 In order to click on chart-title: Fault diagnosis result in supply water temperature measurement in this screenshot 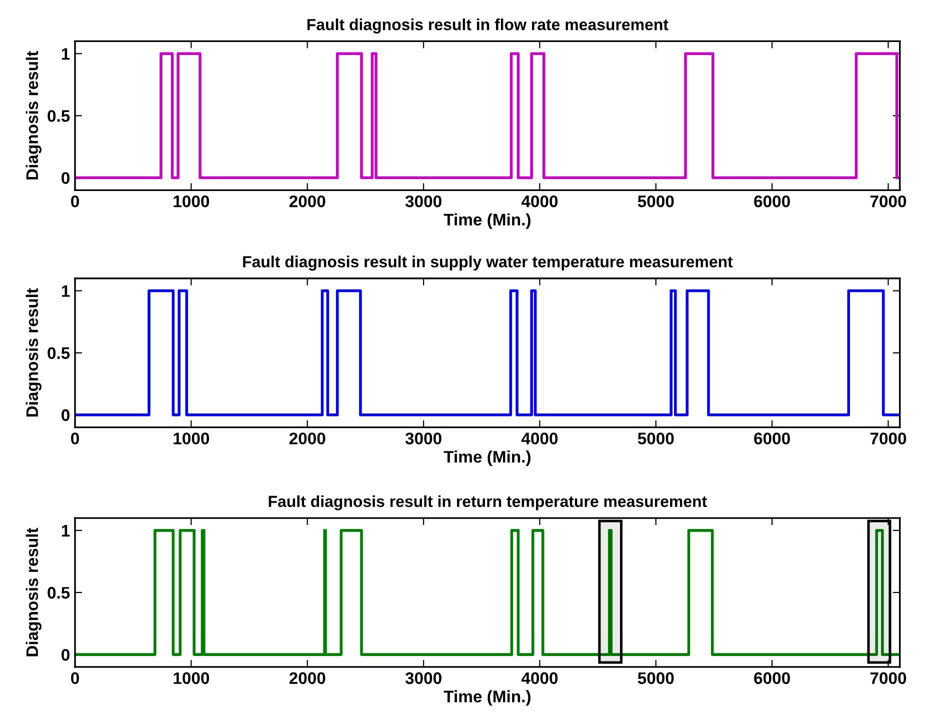, I will do `click(488, 263)`.